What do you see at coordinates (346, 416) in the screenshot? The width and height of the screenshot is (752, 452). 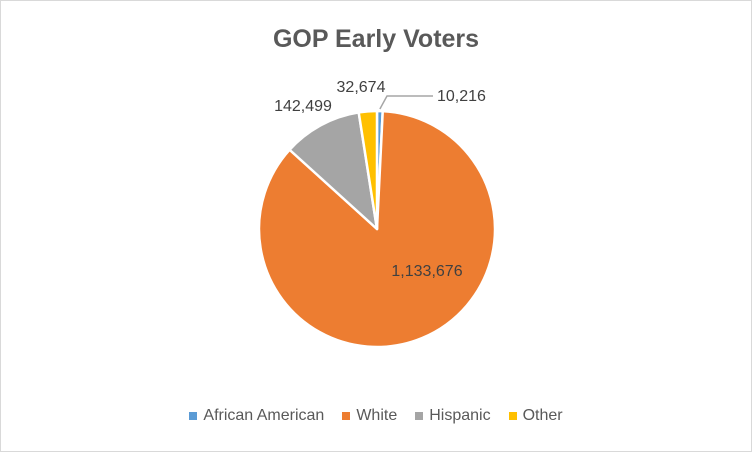 I see `legend-swatch-white` at bounding box center [346, 416].